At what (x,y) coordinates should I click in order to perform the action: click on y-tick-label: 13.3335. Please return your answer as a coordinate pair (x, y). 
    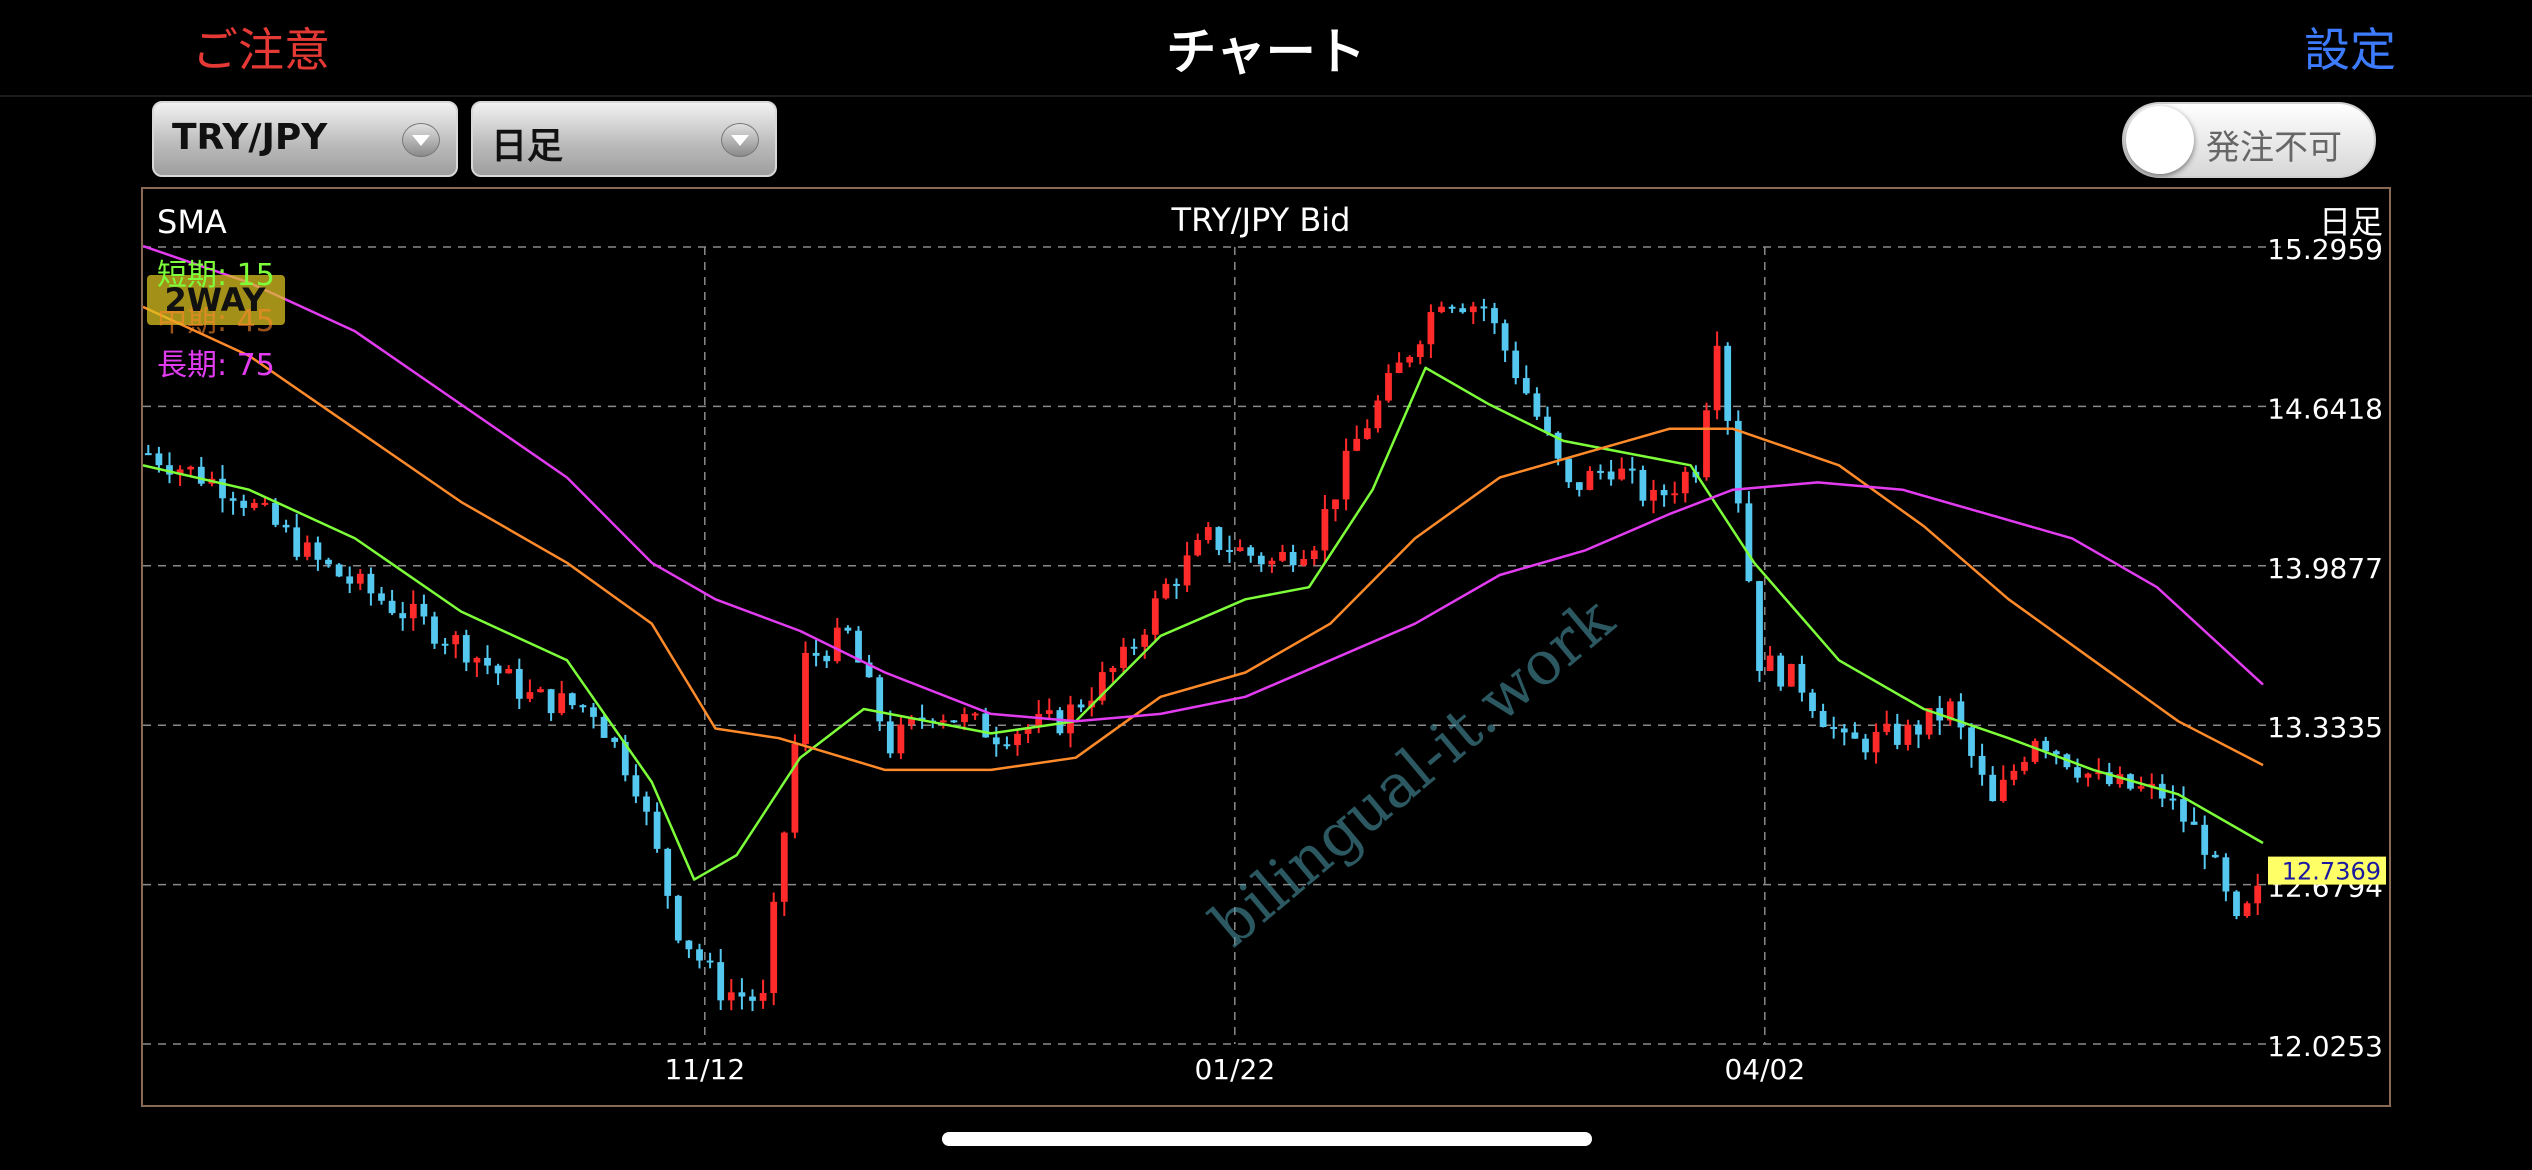
    Looking at the image, I should click on (2325, 727).